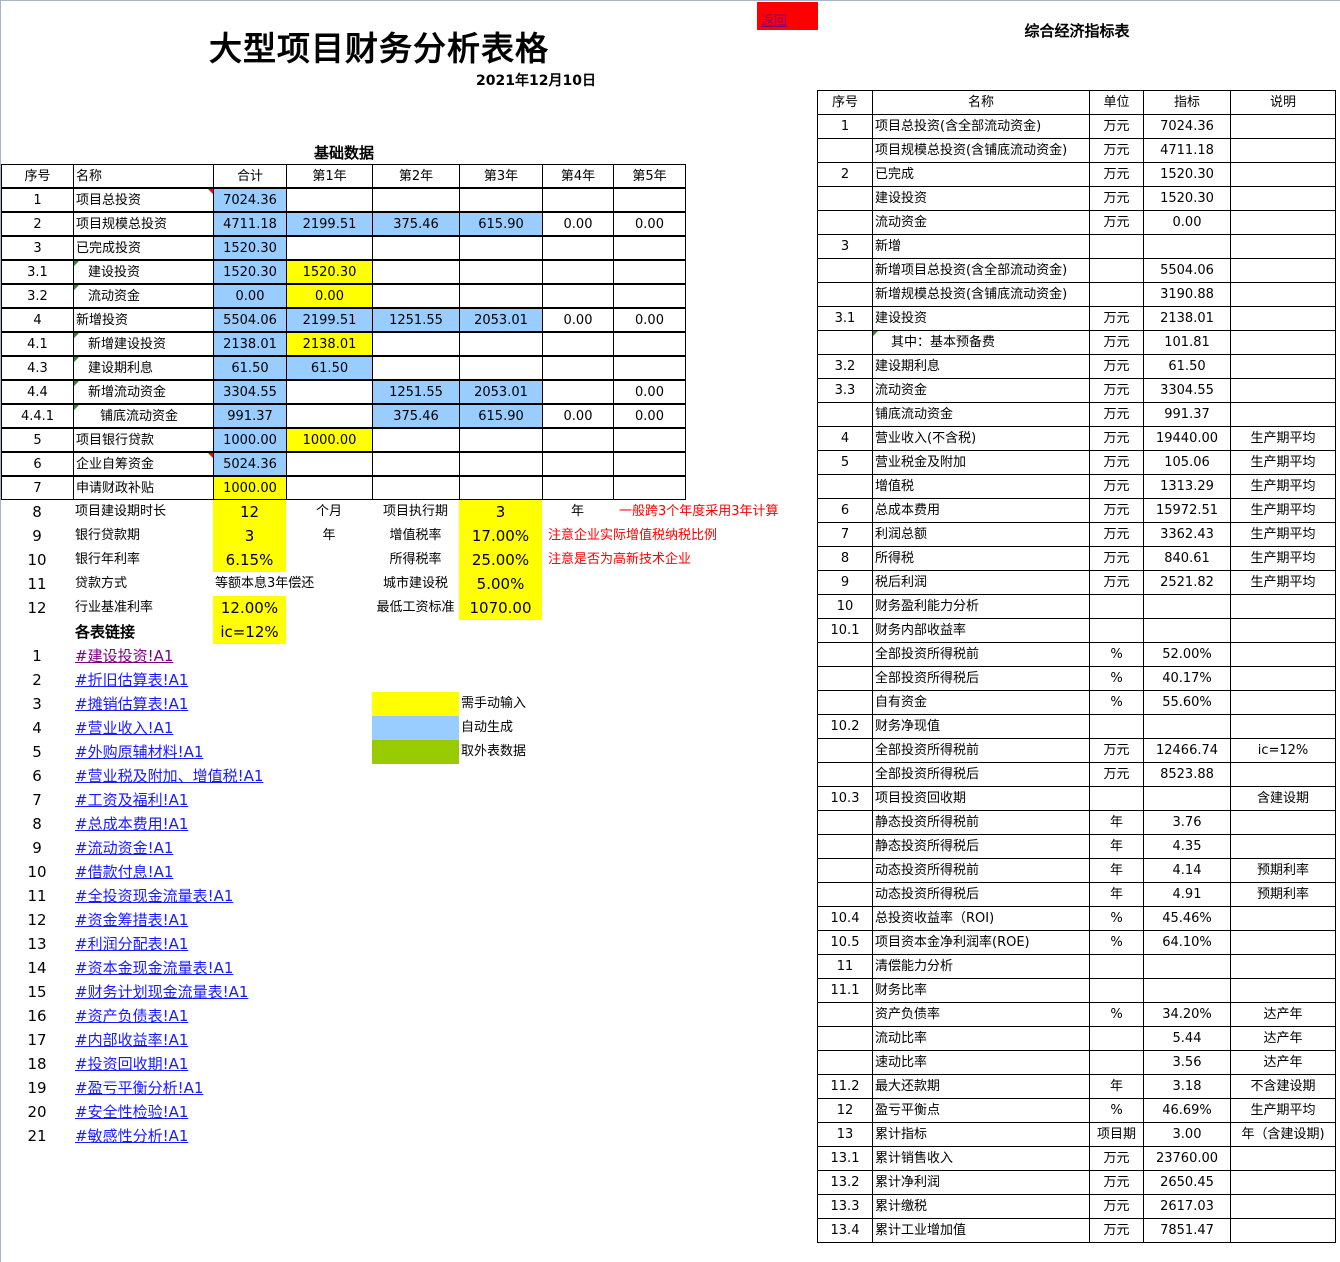  Describe the element at coordinates (1187, 510) in the screenshot. I see `summary-value: 15972.51` at that location.